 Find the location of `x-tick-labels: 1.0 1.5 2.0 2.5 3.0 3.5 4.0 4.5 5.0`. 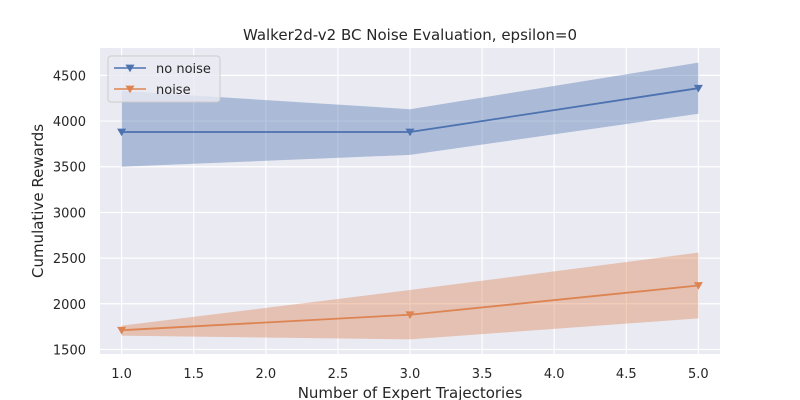

x-tick-labels: 1.0 1.5 2.0 2.5 3.0 3.5 4.0 4.5 5.0 is located at coordinates (409, 374).